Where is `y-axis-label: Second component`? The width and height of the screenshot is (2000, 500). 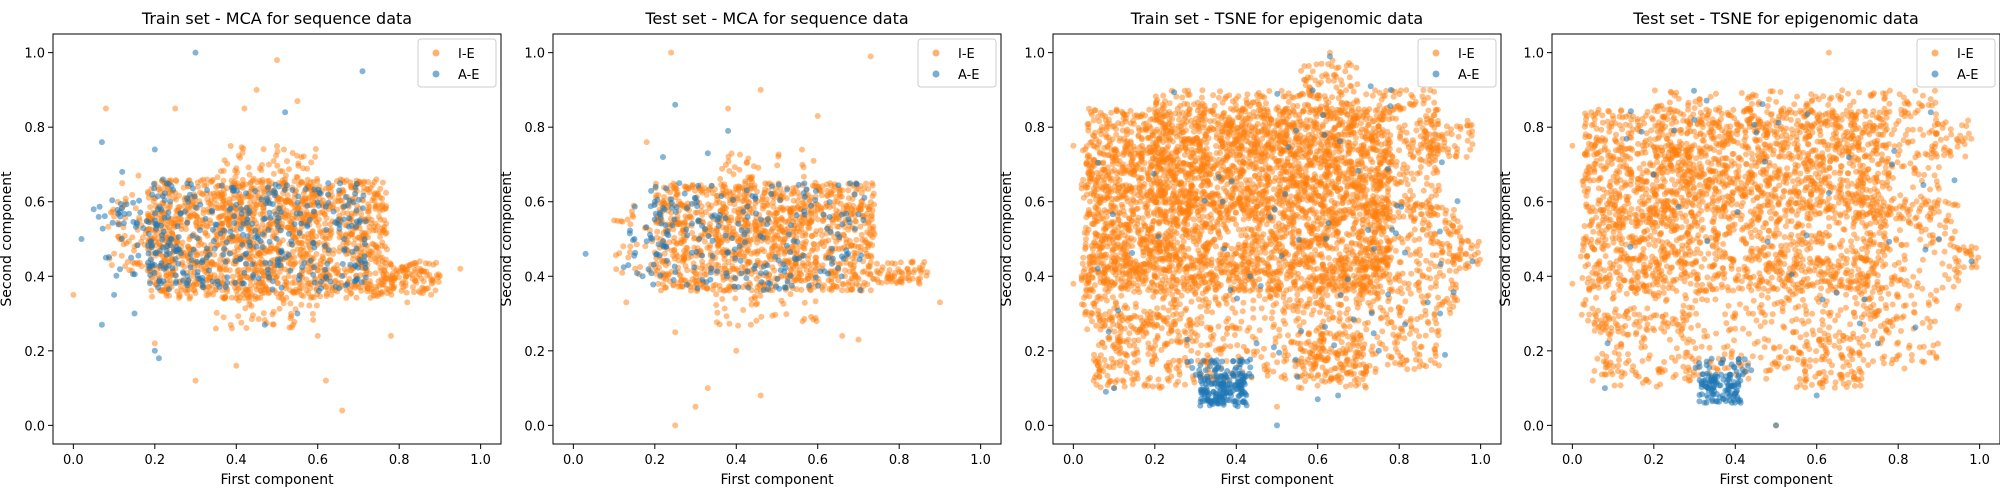
y-axis-label: Second component is located at coordinates (507, 239).